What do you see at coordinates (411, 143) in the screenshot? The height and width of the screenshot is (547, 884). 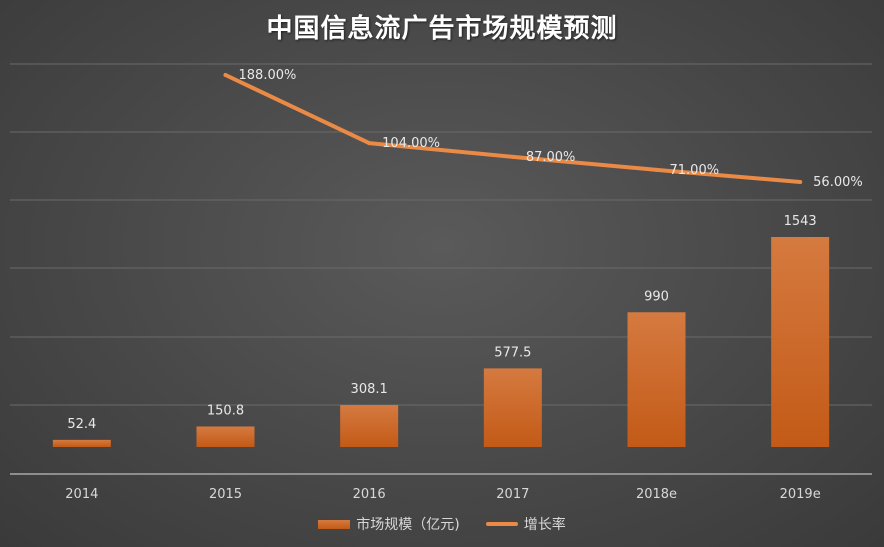 I see `growth-rate-label: 104.00%` at bounding box center [411, 143].